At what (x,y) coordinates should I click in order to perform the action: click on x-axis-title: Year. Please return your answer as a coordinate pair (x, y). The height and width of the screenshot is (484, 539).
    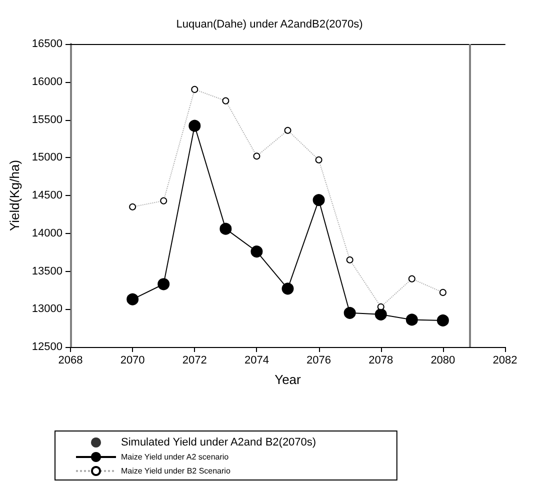
    Looking at the image, I should click on (288, 379).